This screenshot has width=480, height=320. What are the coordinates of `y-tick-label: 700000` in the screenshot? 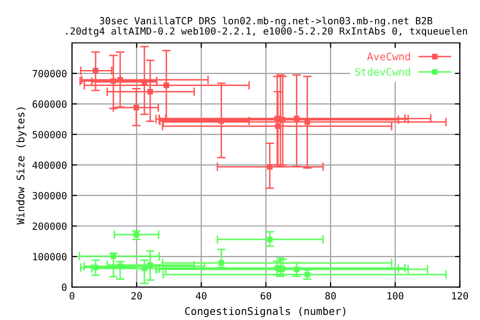 It's located at (49, 74).